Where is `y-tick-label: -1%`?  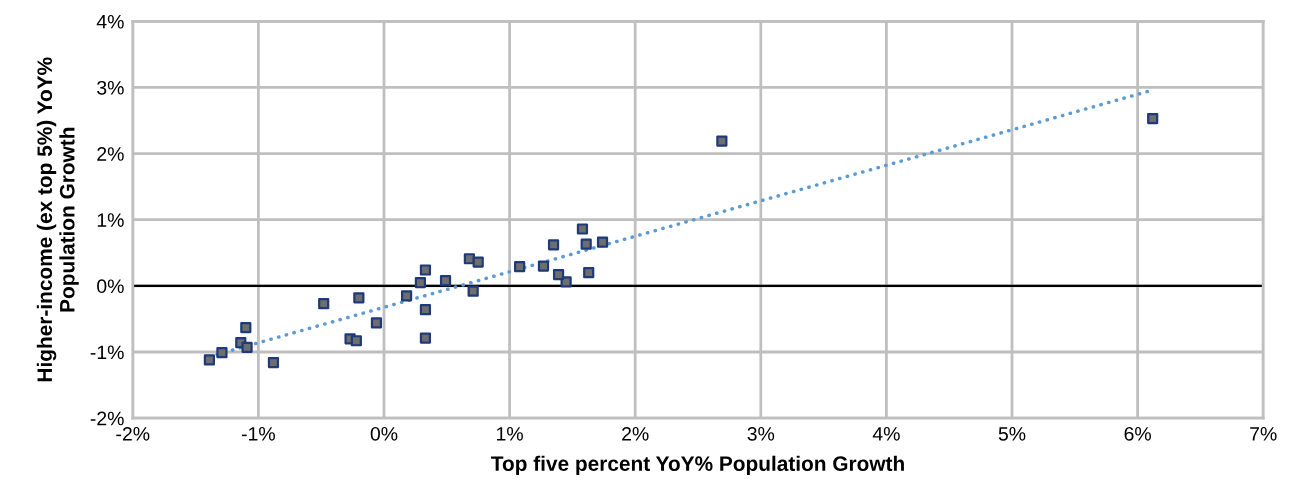
y-tick-label: -1% is located at coordinates (107, 352).